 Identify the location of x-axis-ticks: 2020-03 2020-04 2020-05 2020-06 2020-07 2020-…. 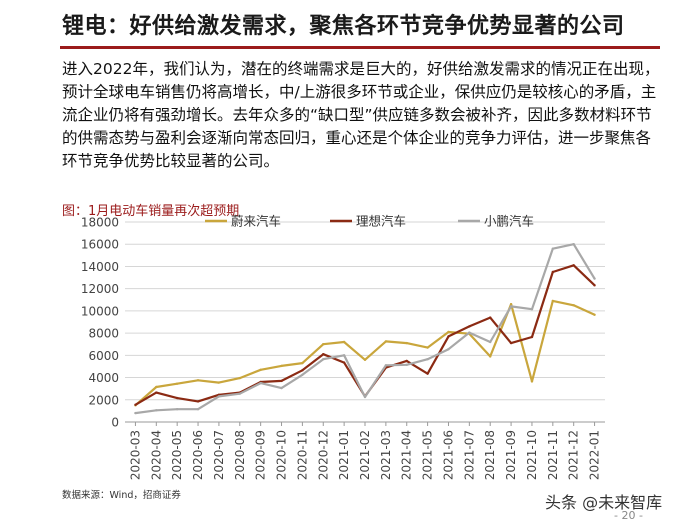
(365, 451).